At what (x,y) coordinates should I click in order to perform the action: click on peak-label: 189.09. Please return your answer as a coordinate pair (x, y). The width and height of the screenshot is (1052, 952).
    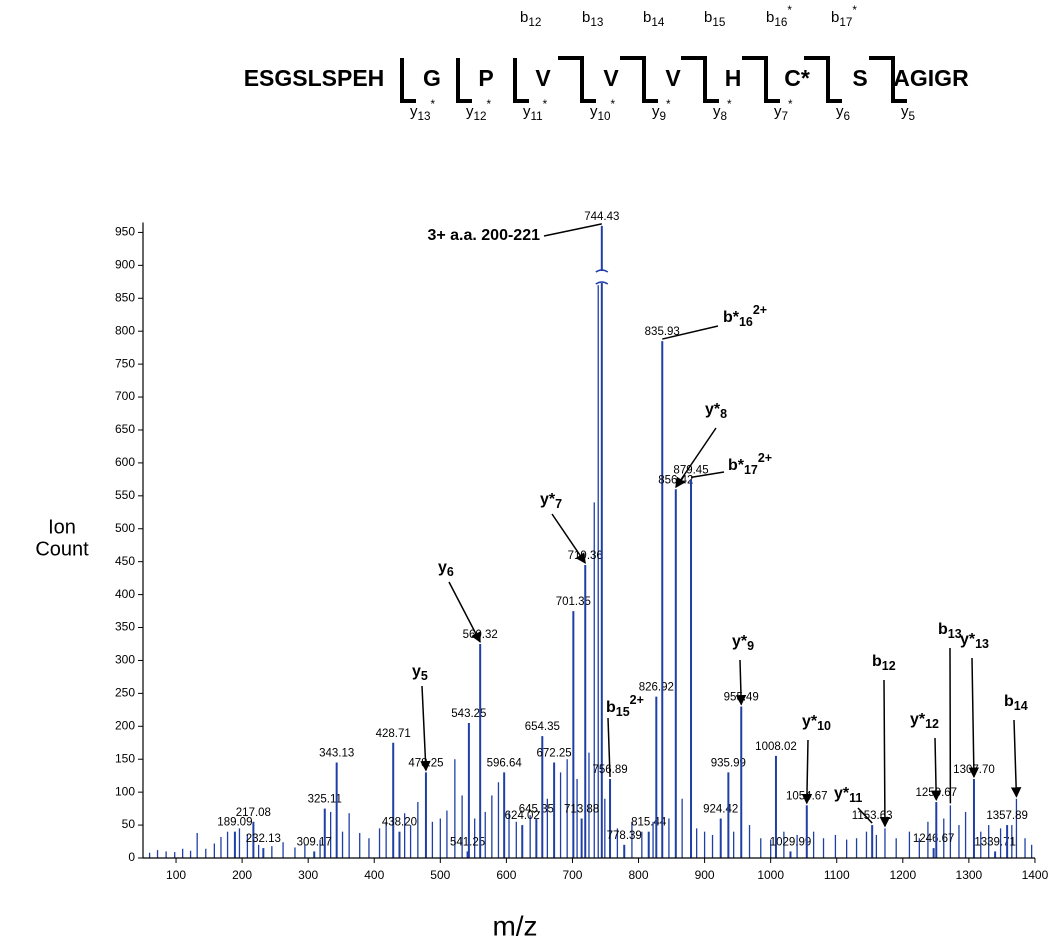
    Looking at the image, I should click on (234, 823).